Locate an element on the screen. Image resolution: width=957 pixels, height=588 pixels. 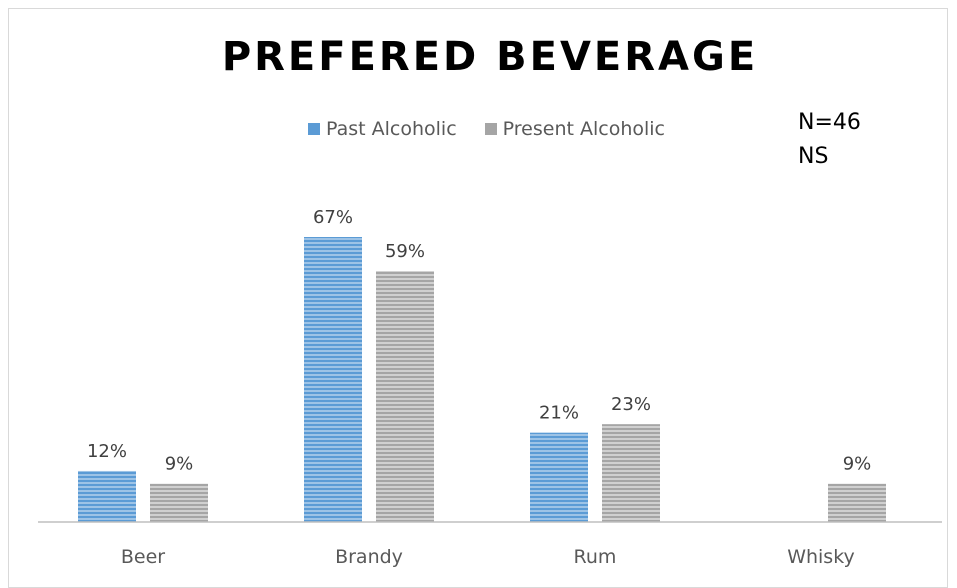
legend-swatch-past is located at coordinates (314, 129).